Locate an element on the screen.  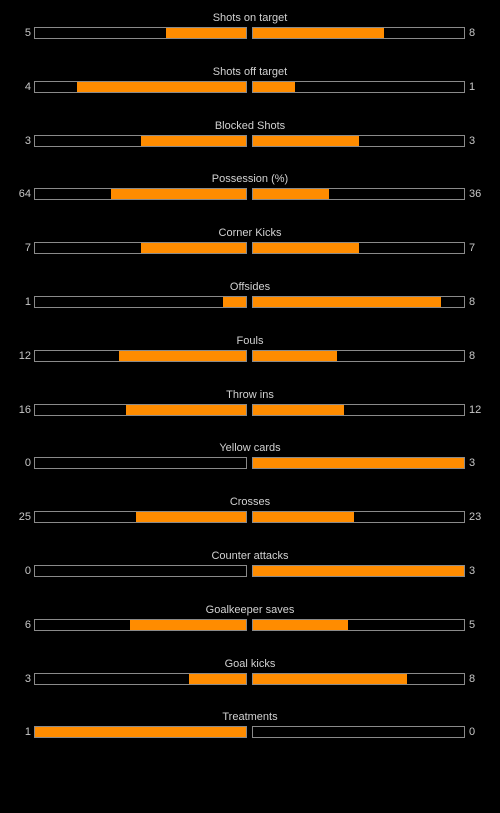
stat-row-corner-kicks: Corner Kicks 7 7 is located at coordinates (250, 251).